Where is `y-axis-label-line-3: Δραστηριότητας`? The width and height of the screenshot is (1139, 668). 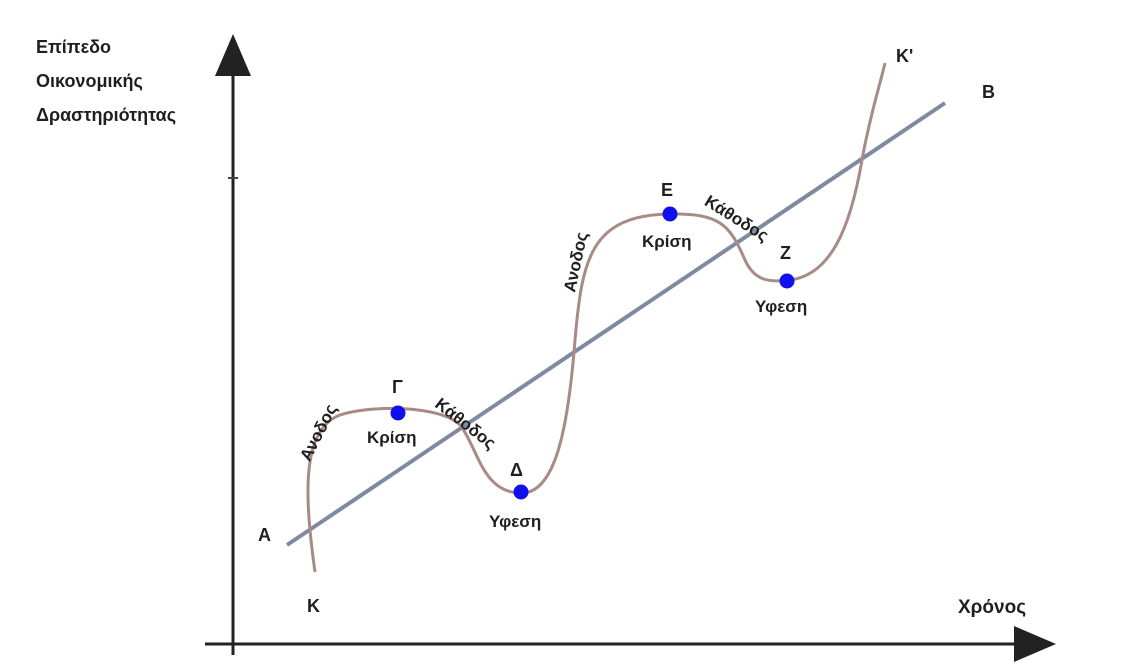
y-axis-label-line-3: Δραστηριότητας is located at coordinates (106, 115).